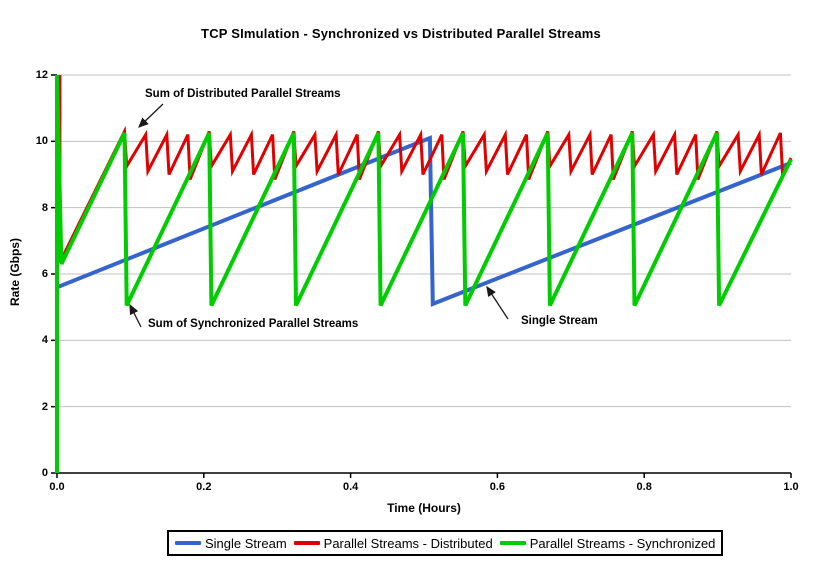  I want to click on x-tick-label: 1.0, so click(791, 487).